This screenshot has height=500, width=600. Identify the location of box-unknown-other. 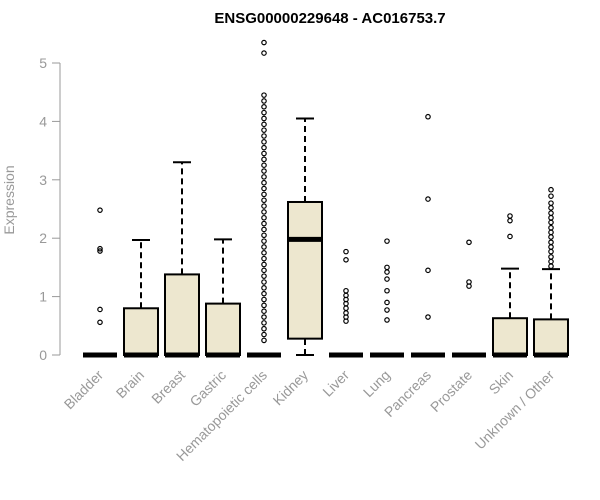
(551, 272).